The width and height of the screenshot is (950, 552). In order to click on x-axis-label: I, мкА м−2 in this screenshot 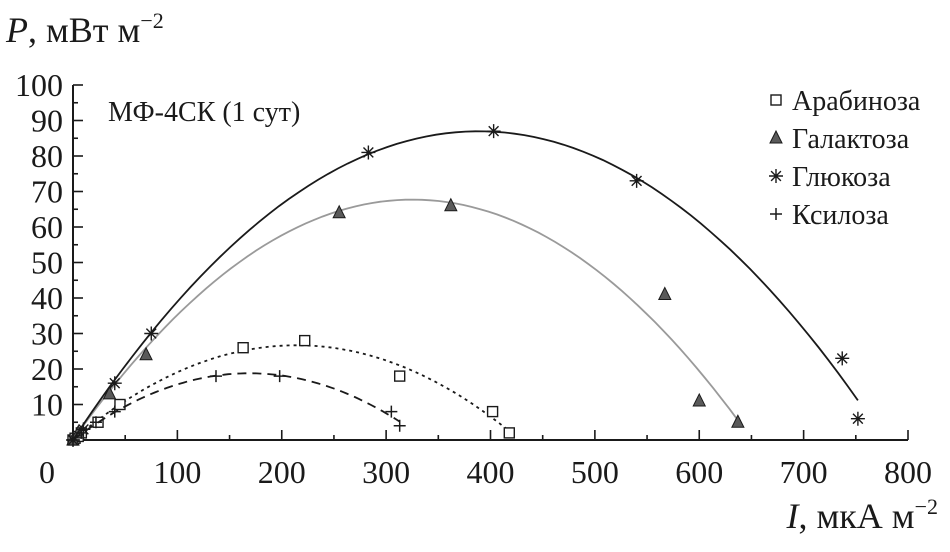, I will do `click(862, 515)`.